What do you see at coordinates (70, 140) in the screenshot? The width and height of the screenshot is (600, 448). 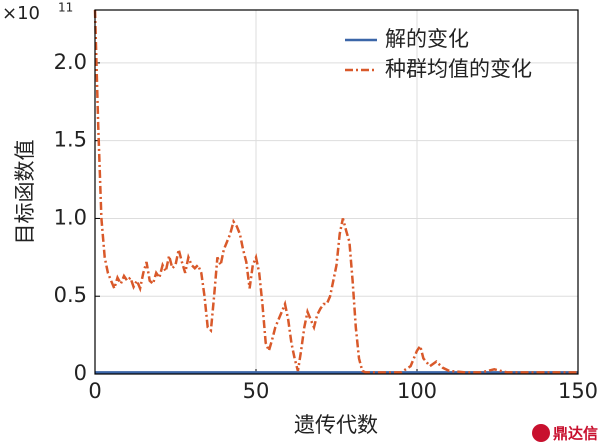 I see `y-tick-label: 1.5` at bounding box center [70, 140].